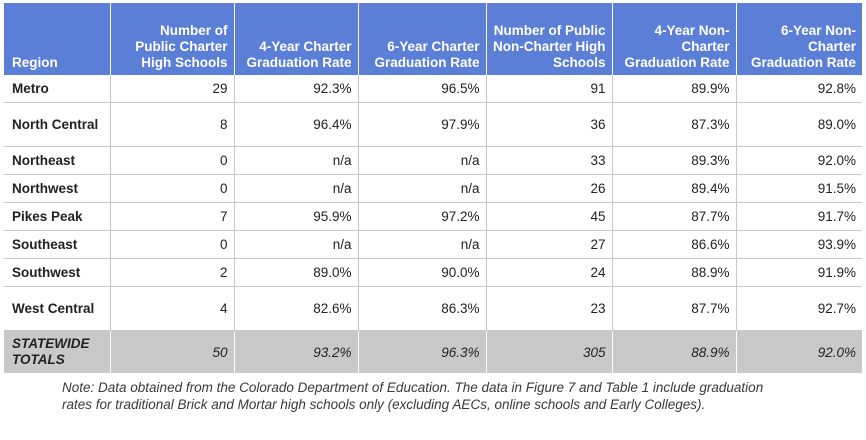  What do you see at coordinates (674, 39) in the screenshot?
I see `header-noncharter-4yr: 4-Year Non-Charter Graduation Rate` at bounding box center [674, 39].